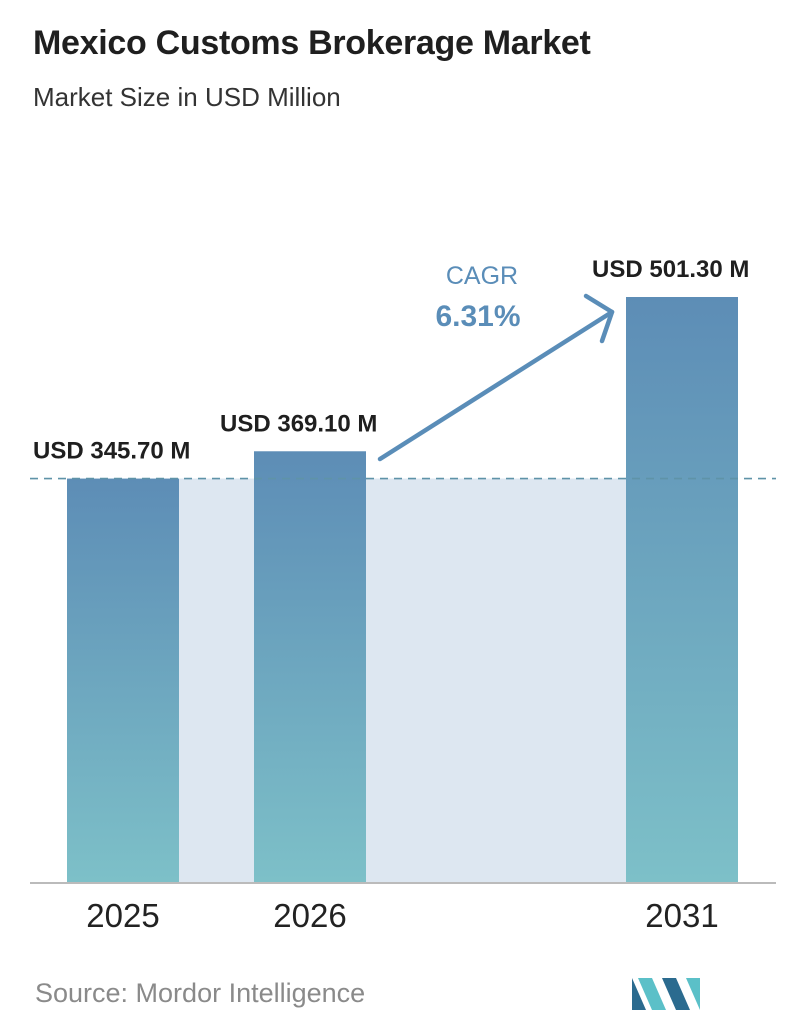 The image size is (796, 1034). I want to click on bar-2025, so click(123, 680).